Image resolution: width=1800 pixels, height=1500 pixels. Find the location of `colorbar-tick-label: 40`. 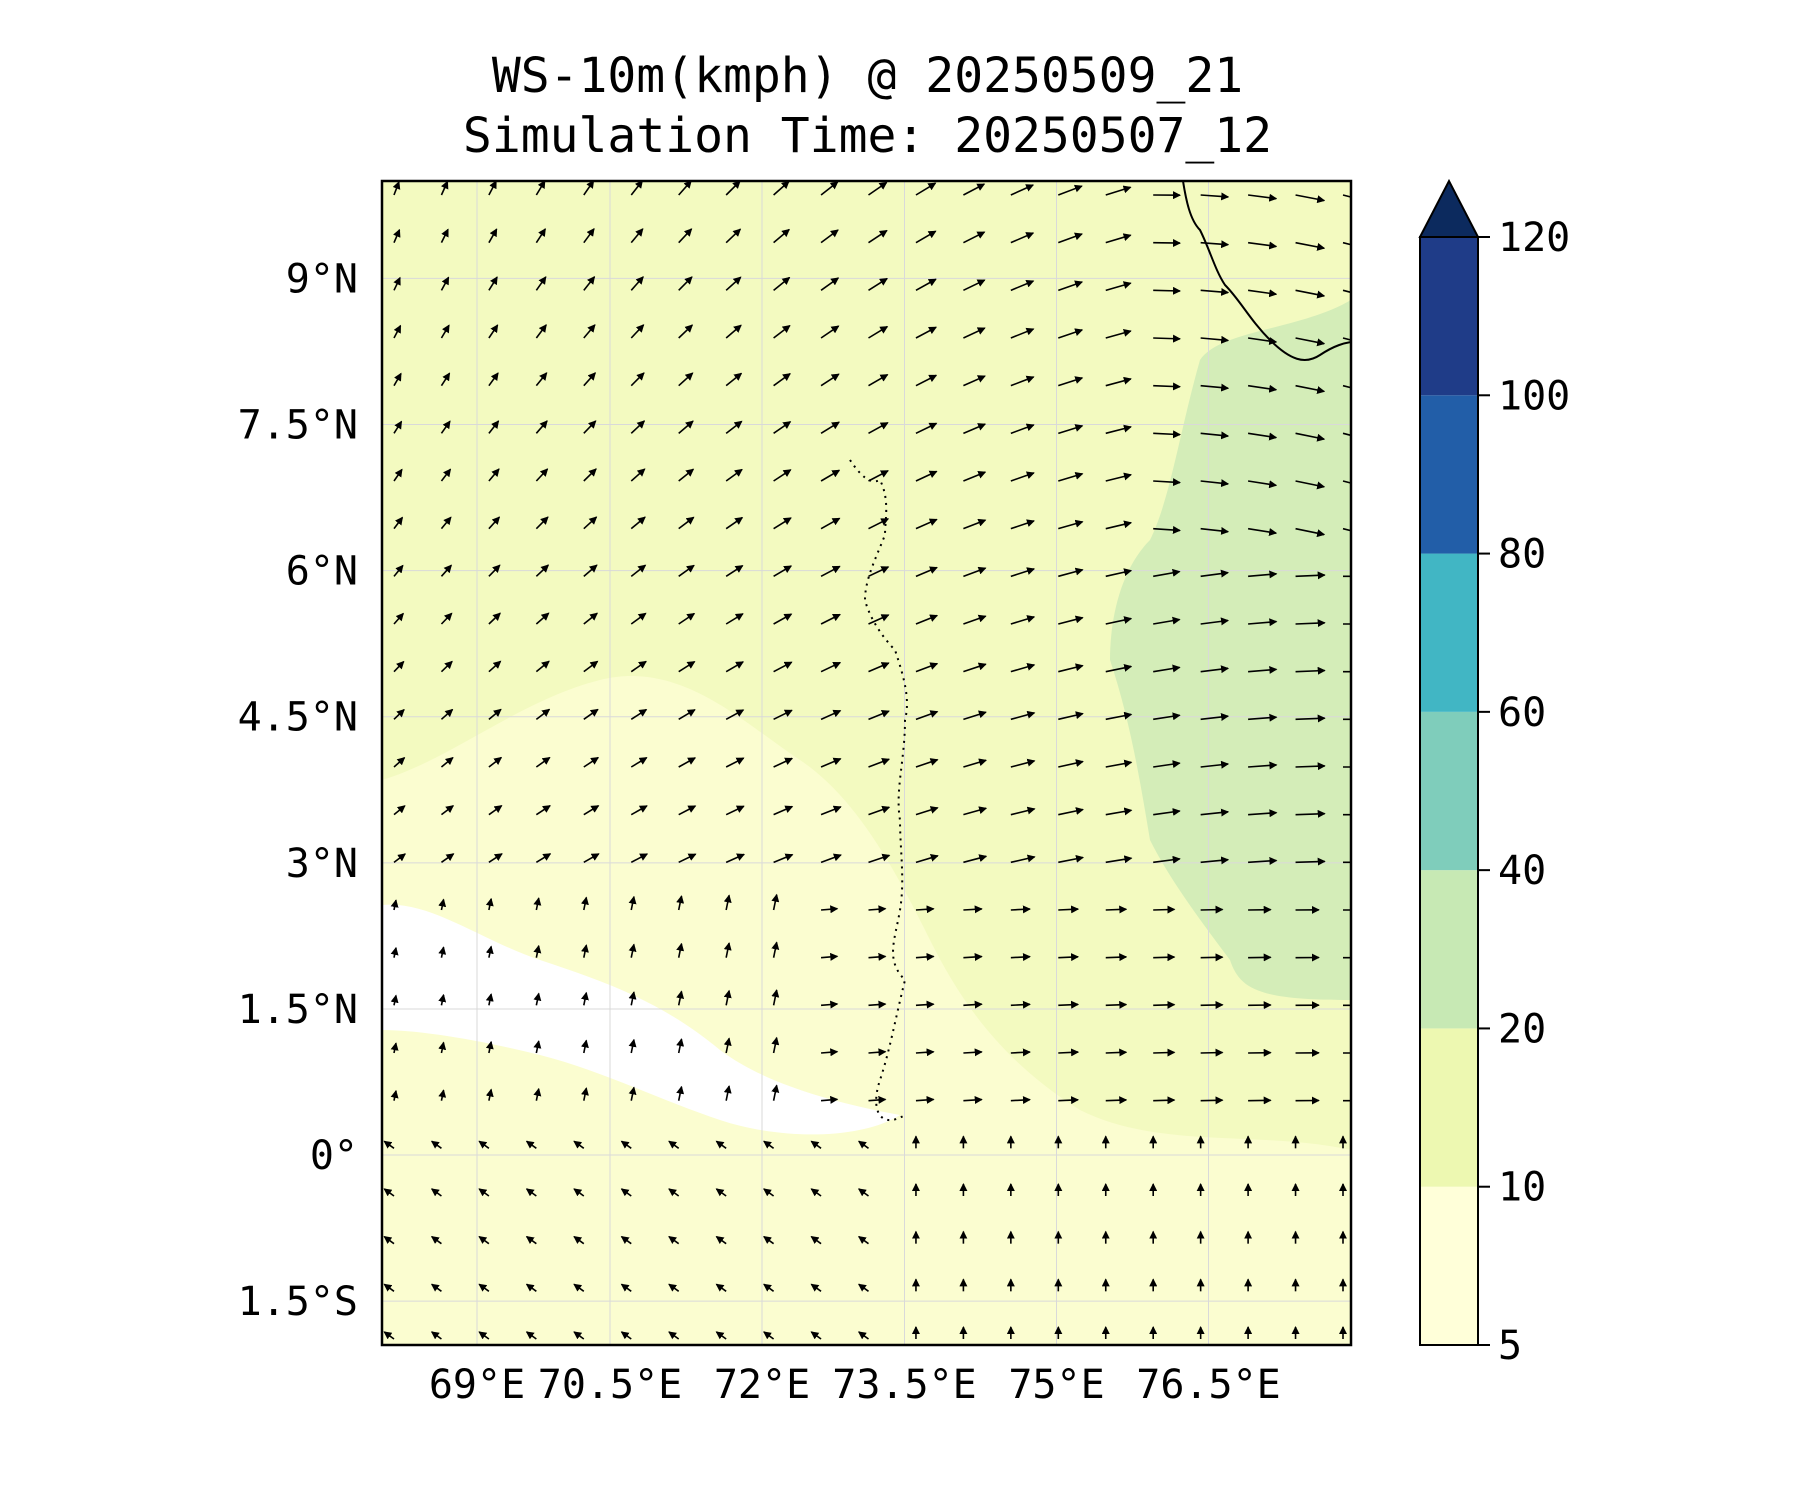

colorbar-tick-label: 40 is located at coordinates (1522, 871).